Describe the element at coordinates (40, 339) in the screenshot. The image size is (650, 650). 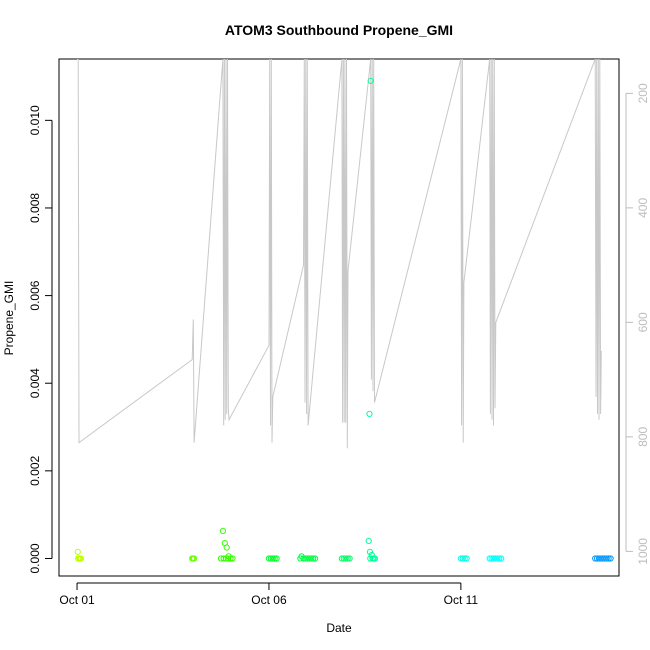
I see `y-axis-left: 0.000 0.002 0.004 0.006 0.008 0.010` at that location.